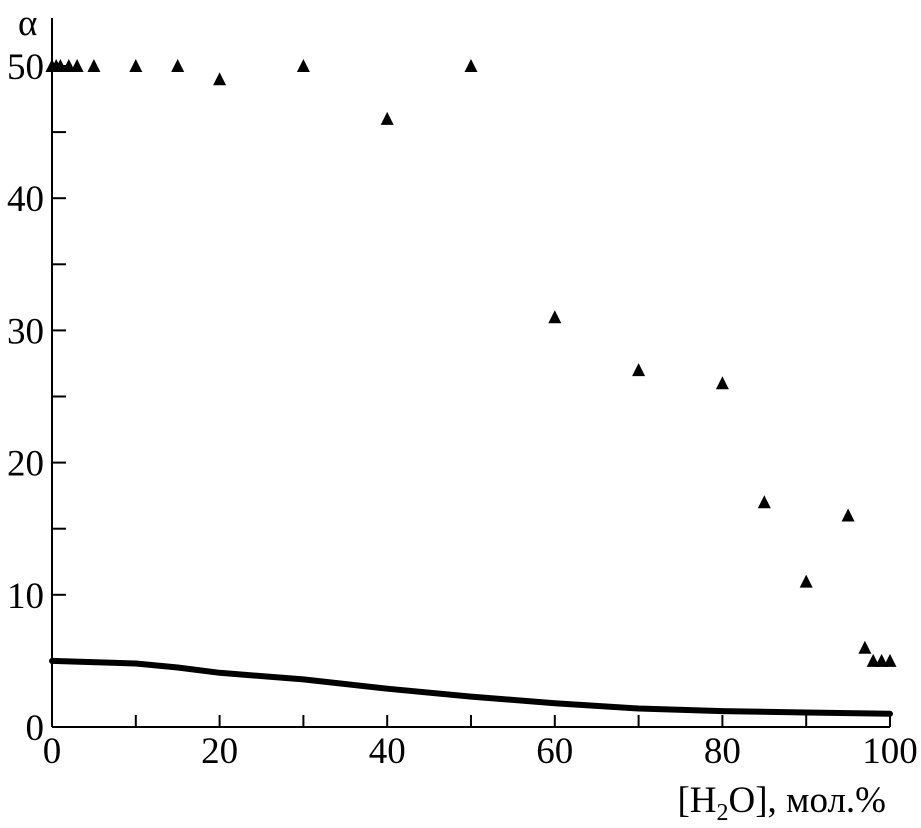  Describe the element at coordinates (25, 67) in the screenshot. I see `y-tick-label: 50` at that location.